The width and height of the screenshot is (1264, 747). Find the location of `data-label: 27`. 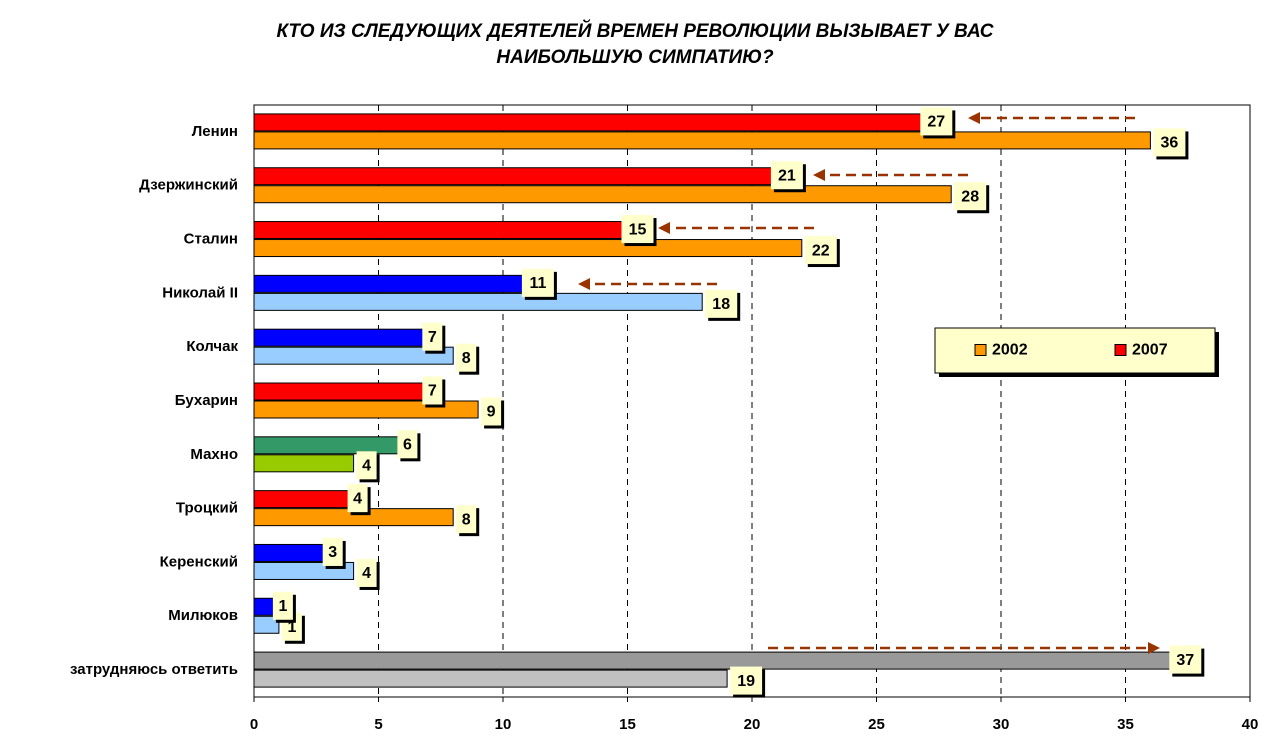

data-label: 27 is located at coordinates (936, 122).